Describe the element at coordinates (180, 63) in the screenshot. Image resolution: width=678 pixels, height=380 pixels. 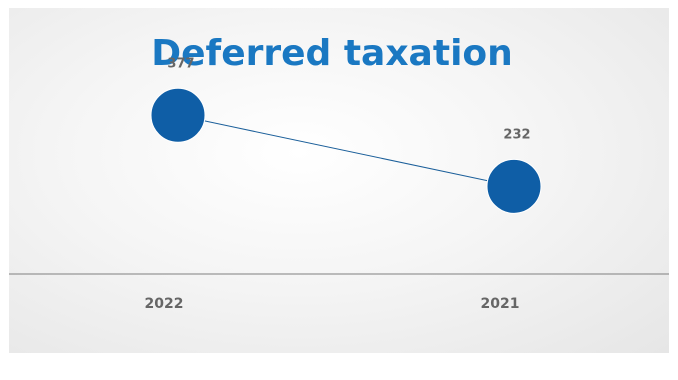
I see `data-label-2022: 377` at that location.